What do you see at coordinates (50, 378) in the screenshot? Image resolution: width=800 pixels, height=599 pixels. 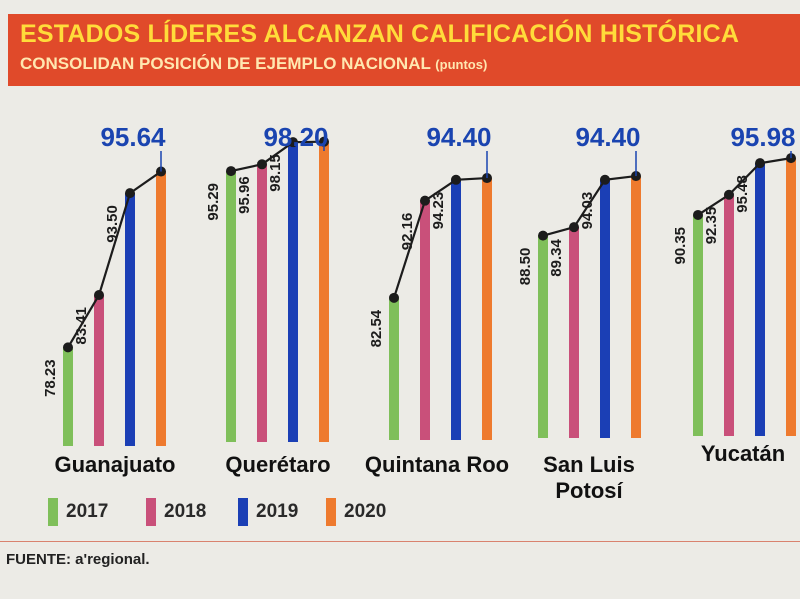 I see `value-label-guanajuato-2017: 78.23` at bounding box center [50, 378].